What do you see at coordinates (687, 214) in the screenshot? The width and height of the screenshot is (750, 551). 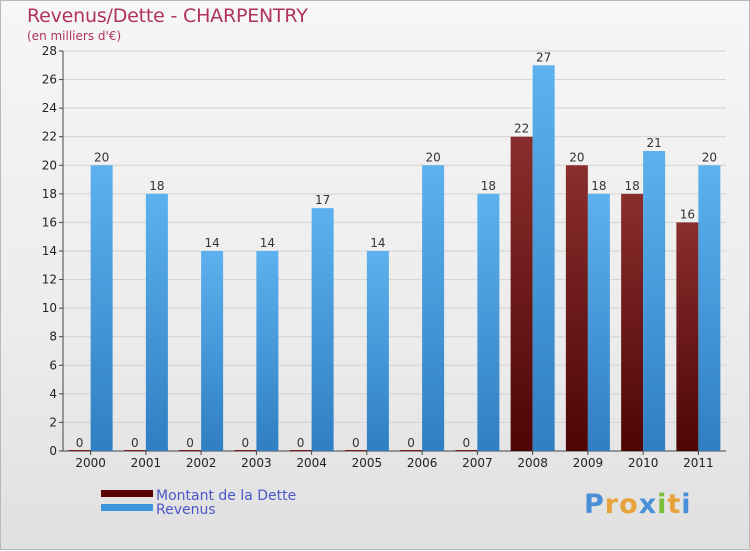 I see `data-label: 16` at bounding box center [687, 214].